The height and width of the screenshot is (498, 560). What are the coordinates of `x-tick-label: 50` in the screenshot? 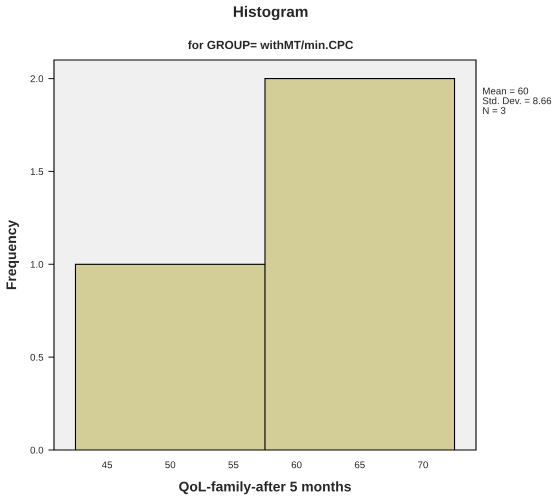 It's located at (170, 464).